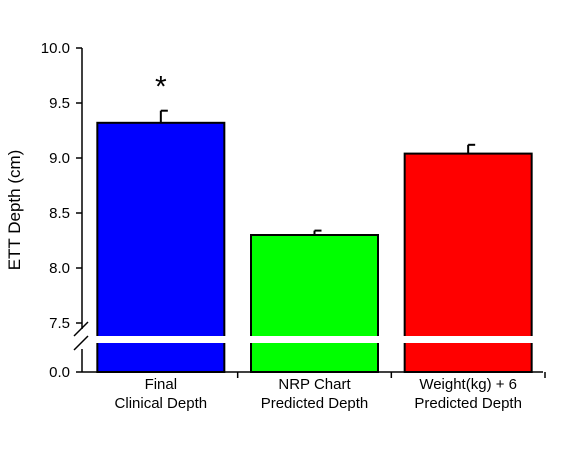  What do you see at coordinates (59, 268) in the screenshot?
I see `y-tick-label-5: 8.0` at bounding box center [59, 268].